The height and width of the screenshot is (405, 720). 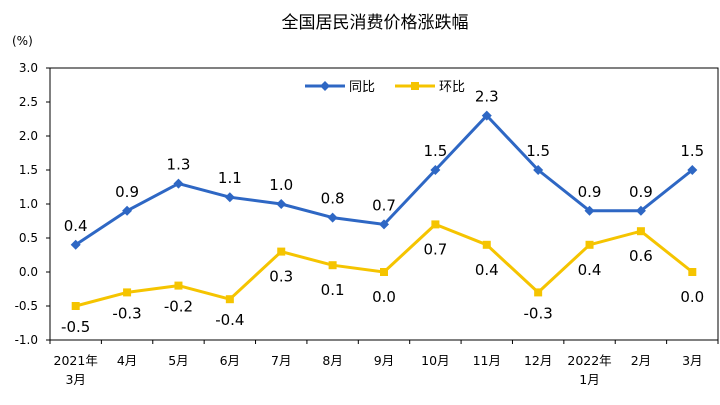 I want to click on data-label: 1.0, so click(x=281, y=185).